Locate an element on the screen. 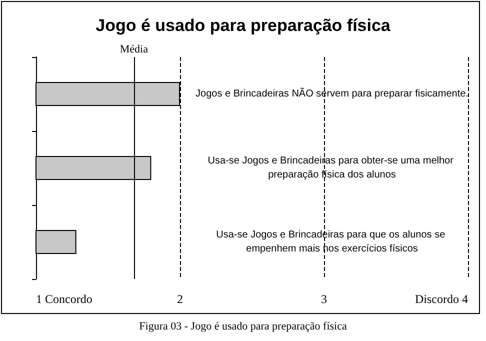 The image size is (486, 341). y-tick-label: Jogos e Brincadeiras NÃO servem para preparar fisicamente. is located at coordinates (332, 94).